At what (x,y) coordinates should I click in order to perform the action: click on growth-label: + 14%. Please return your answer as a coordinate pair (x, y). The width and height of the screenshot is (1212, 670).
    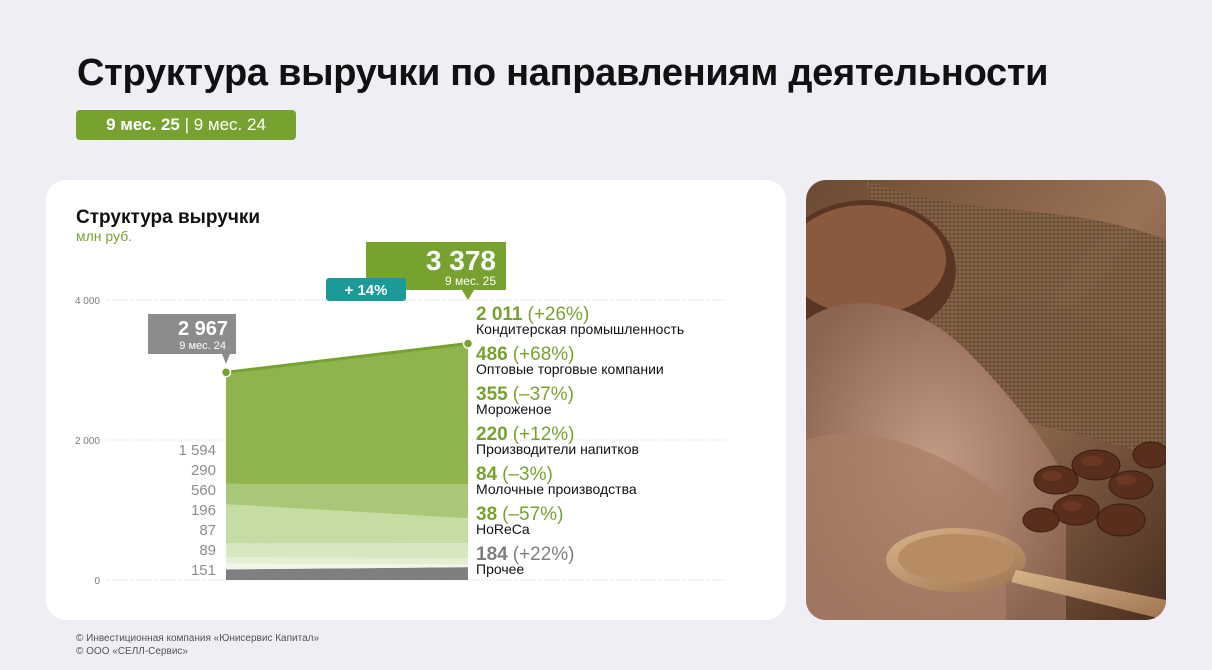
    Looking at the image, I should click on (366, 290).